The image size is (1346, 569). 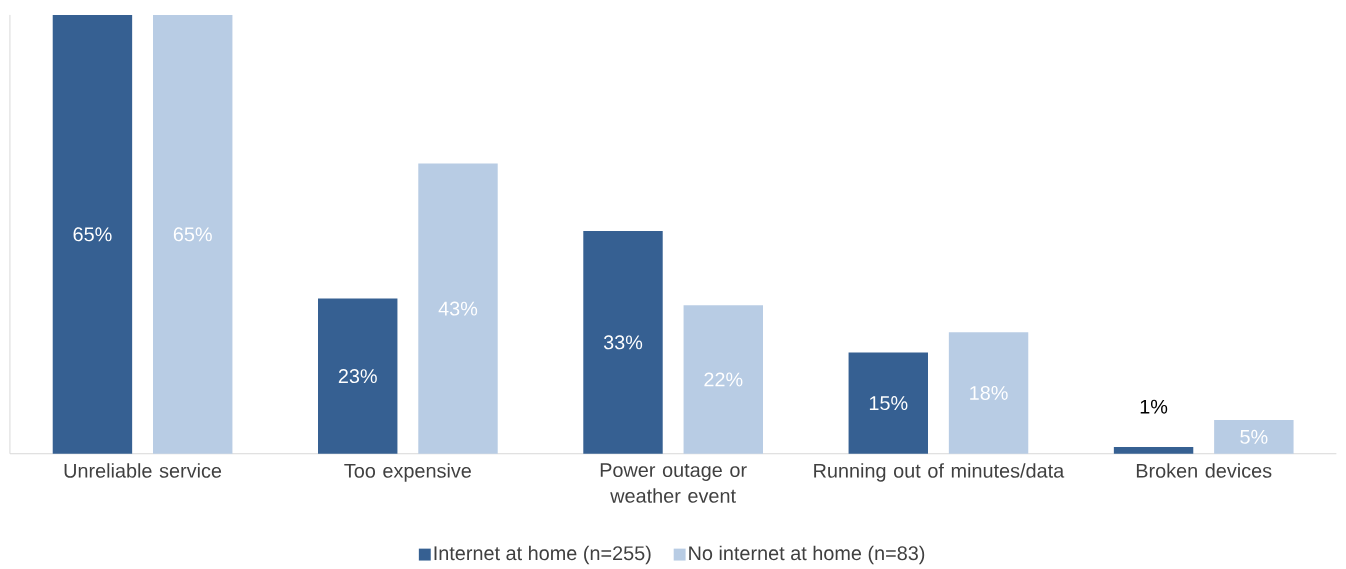 I want to click on data-label: 18%, so click(x=989, y=393).